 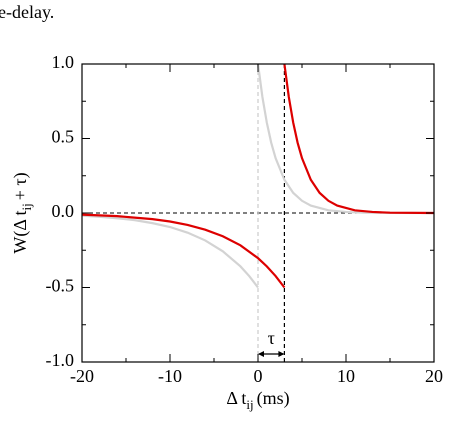 I want to click on x-tick-label: 0, so click(x=258, y=376).